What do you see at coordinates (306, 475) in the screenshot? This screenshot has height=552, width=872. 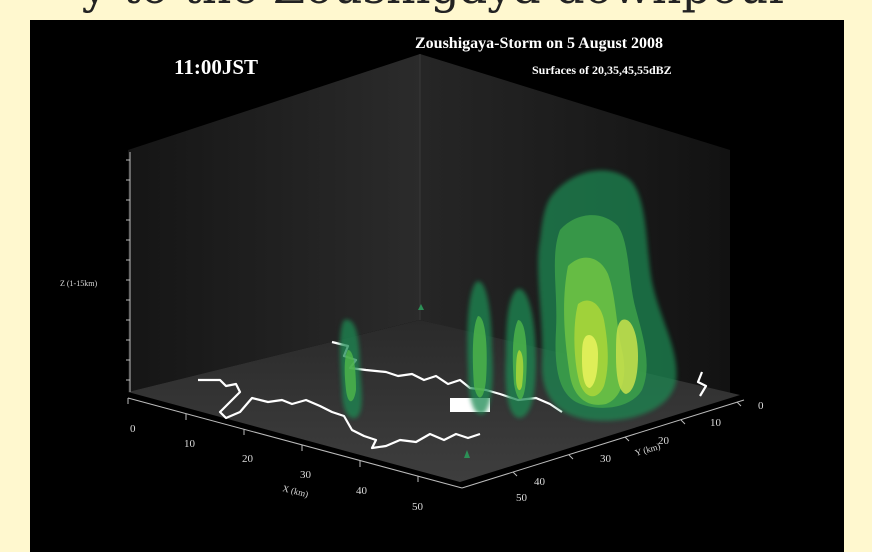 I see `x-tick-30: 30` at bounding box center [306, 475].